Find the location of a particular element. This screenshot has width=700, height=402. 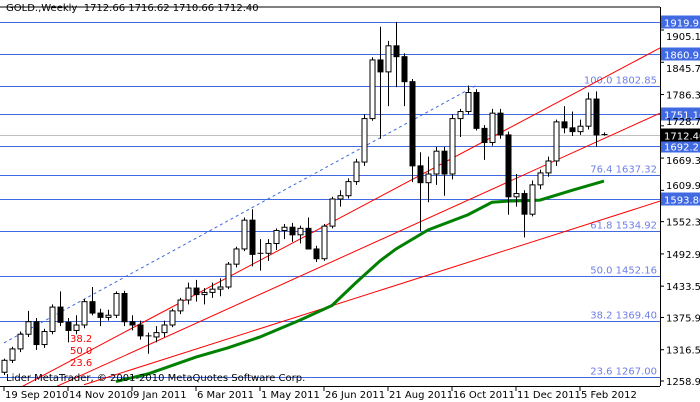

x-tick-label: 5 Feb 2012 is located at coordinates (609, 395).